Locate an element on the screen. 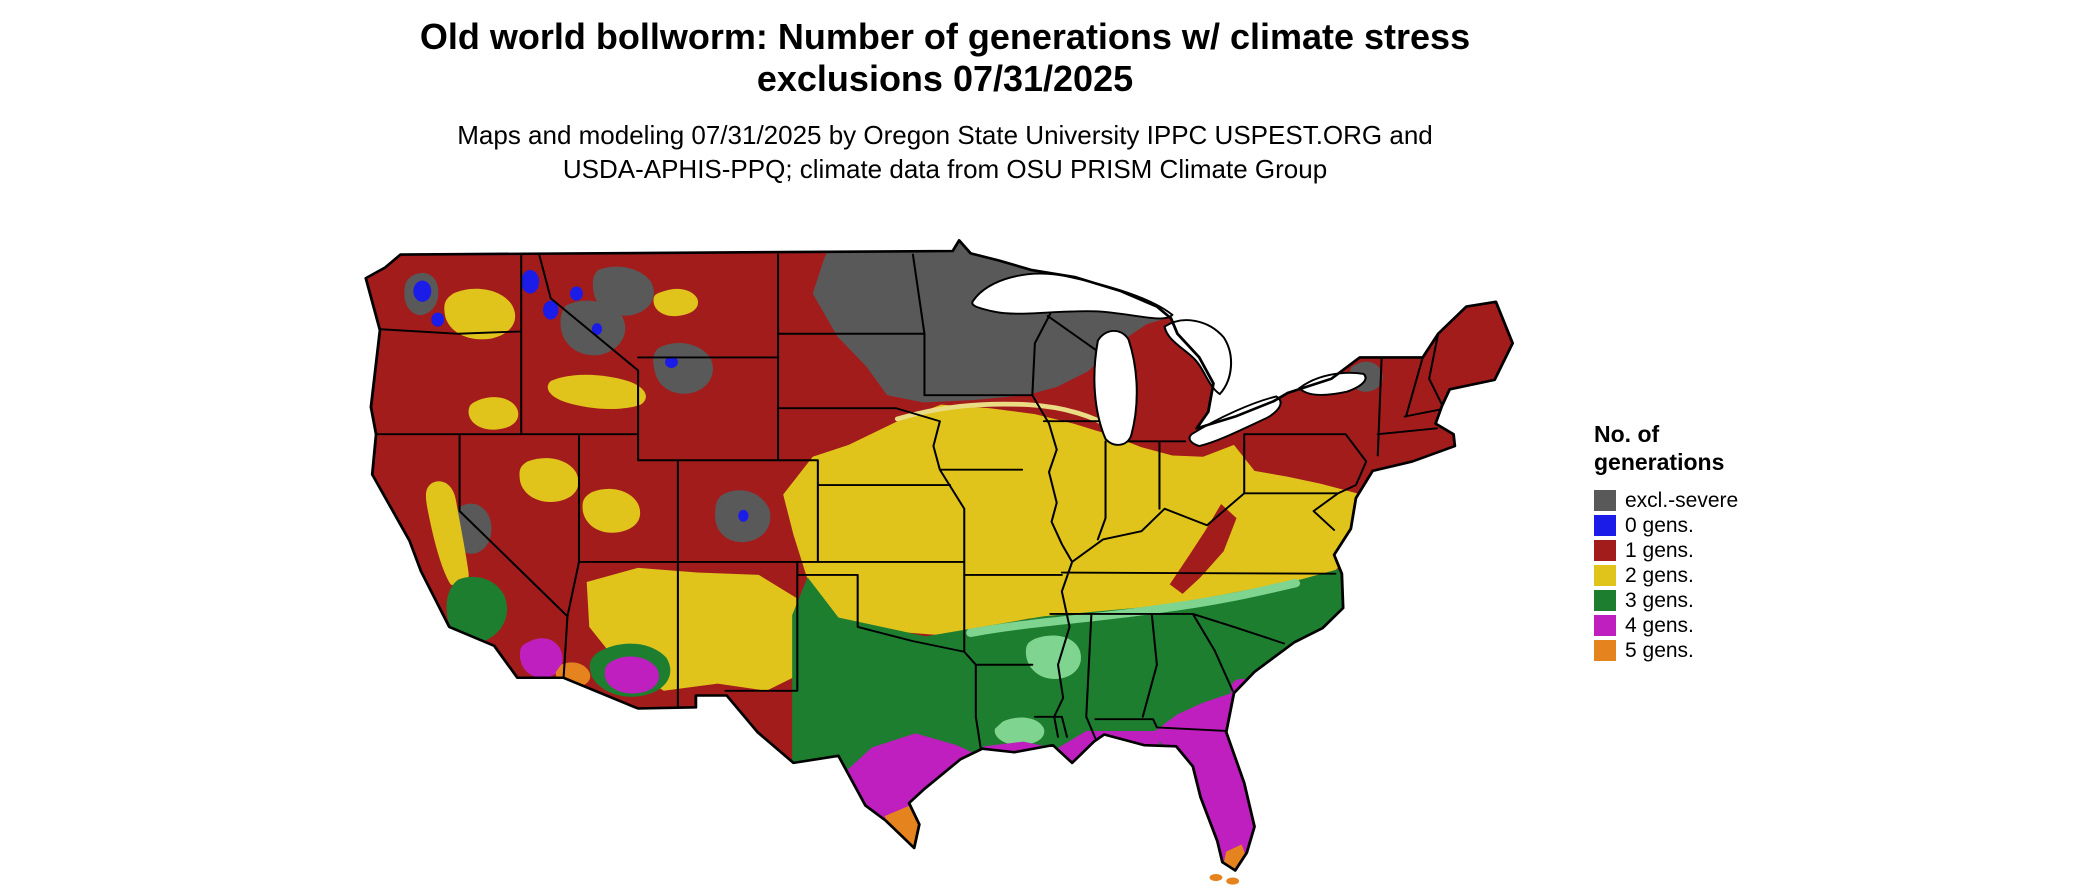 The image size is (2100, 892). region-0gens-central-idaho is located at coordinates (597, 329).